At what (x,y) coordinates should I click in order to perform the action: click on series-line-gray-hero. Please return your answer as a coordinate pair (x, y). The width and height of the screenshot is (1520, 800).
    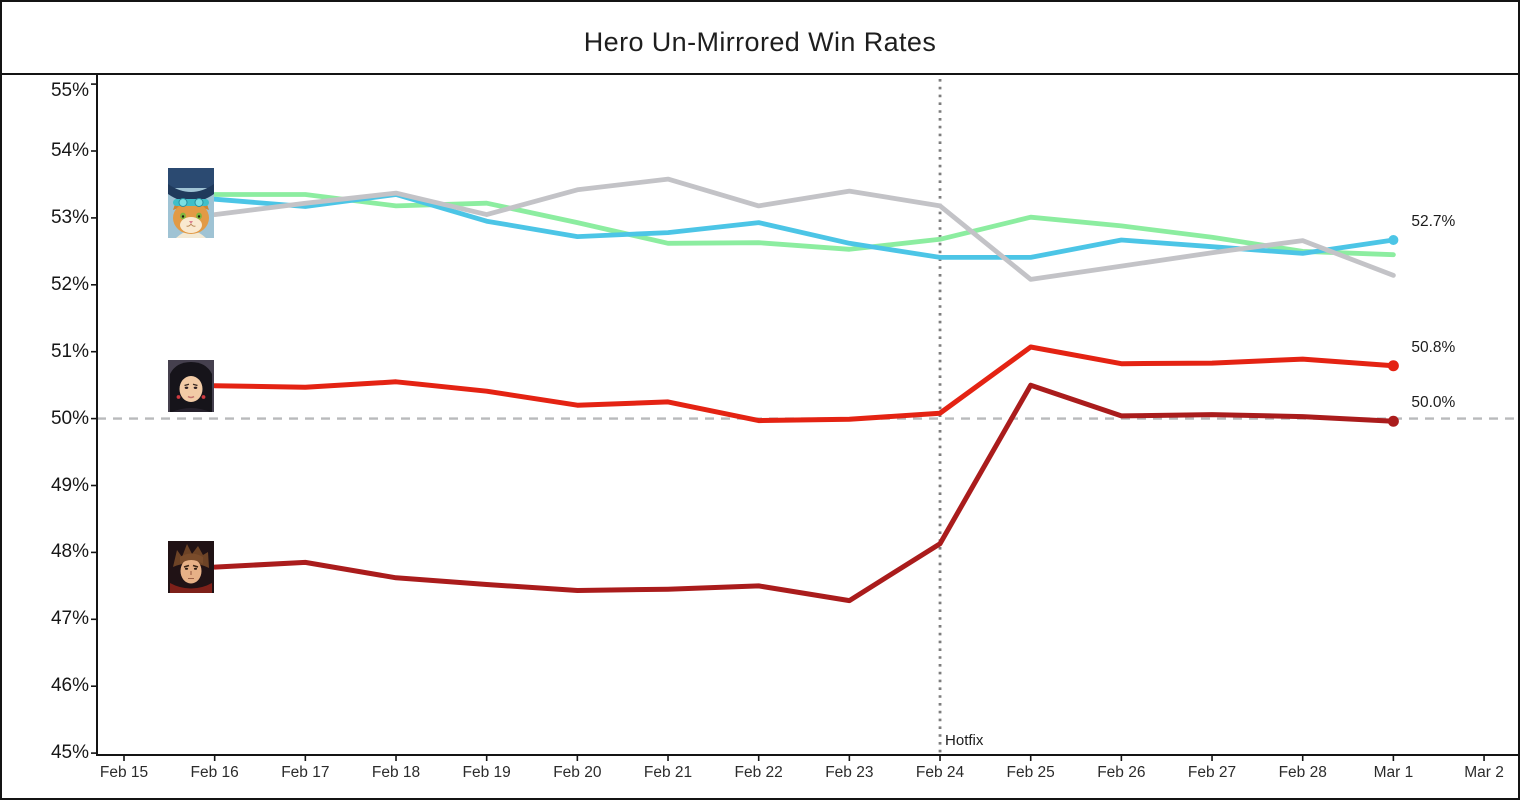
    Looking at the image, I should click on (804, 229).